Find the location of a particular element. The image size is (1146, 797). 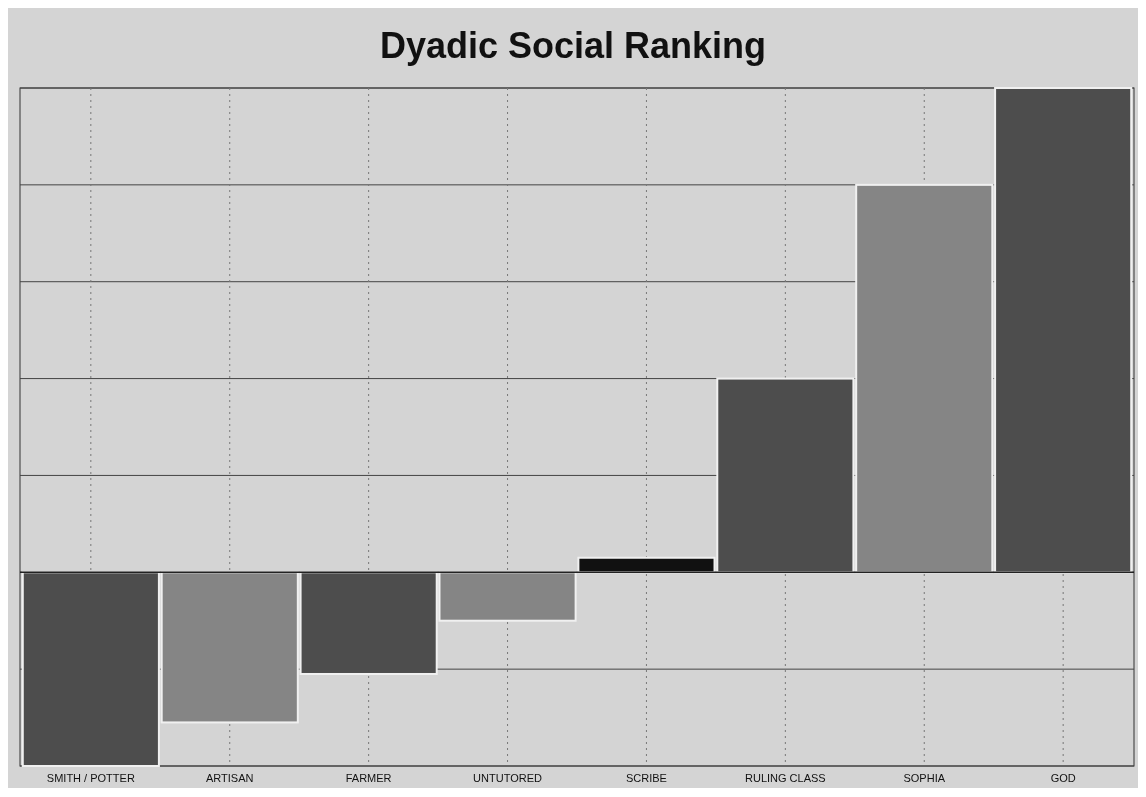

x-tick-label: RULING CLASS is located at coordinates (785, 778).